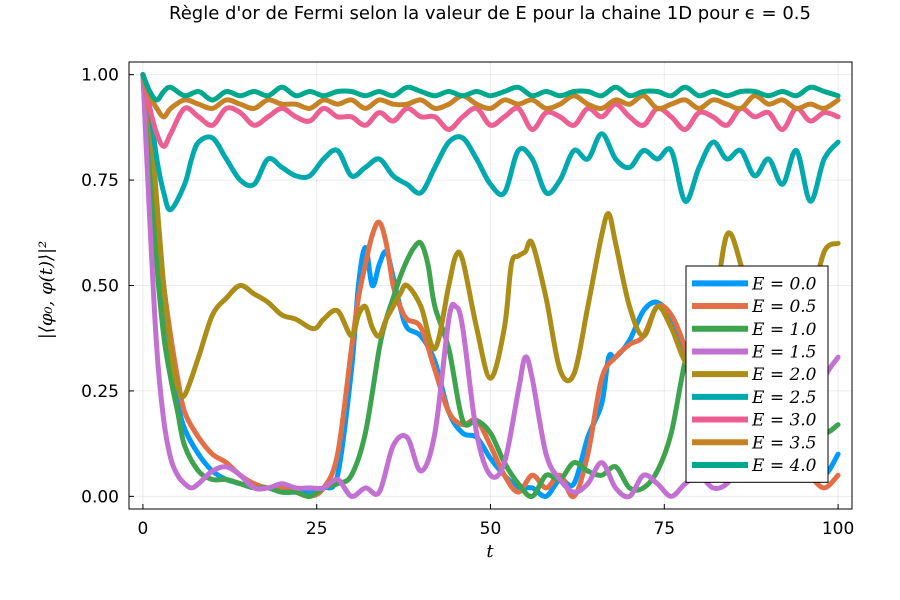 This screenshot has width=900, height=600. Describe the element at coordinates (784, 307) in the screenshot. I see `legend-label-1: E = 0.5` at that location.